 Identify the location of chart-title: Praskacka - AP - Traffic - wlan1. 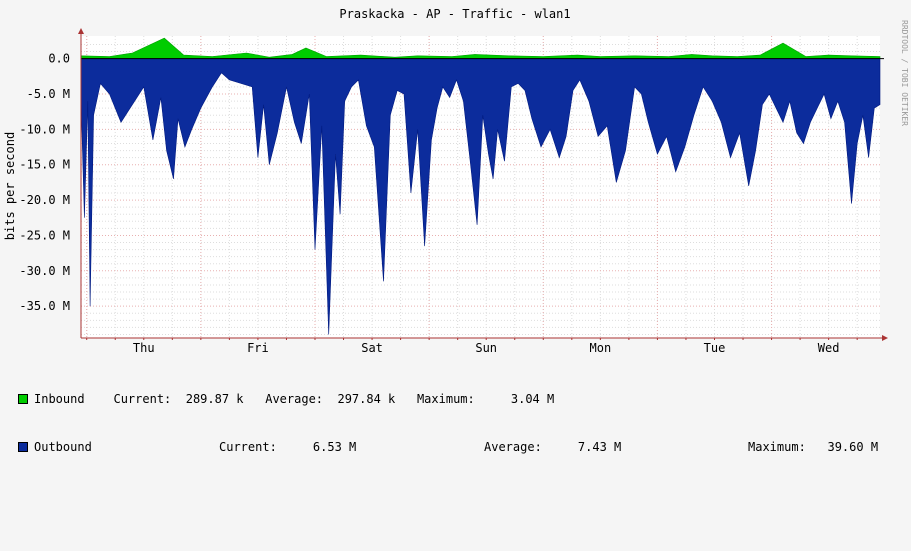
(454, 14).